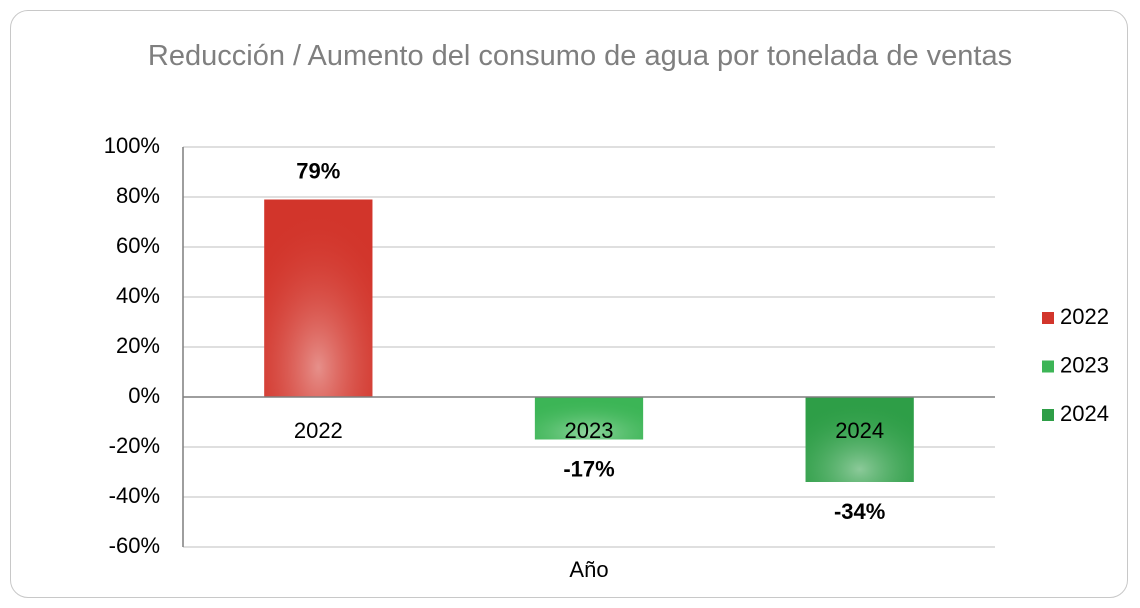 This screenshot has width=1140, height=608. Describe the element at coordinates (588, 468) in the screenshot. I see `data-label: -17%` at that location.